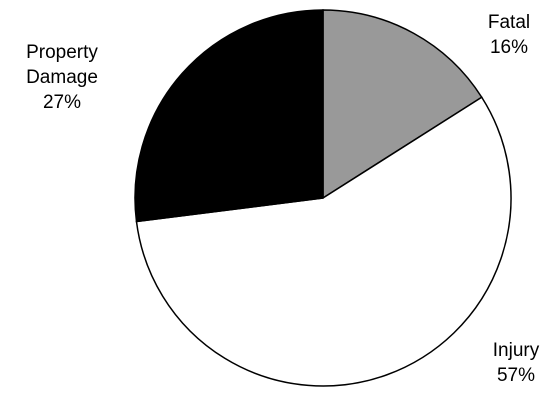 The image size is (557, 394). I want to click on pie-slice-fatal, so click(402, 104).